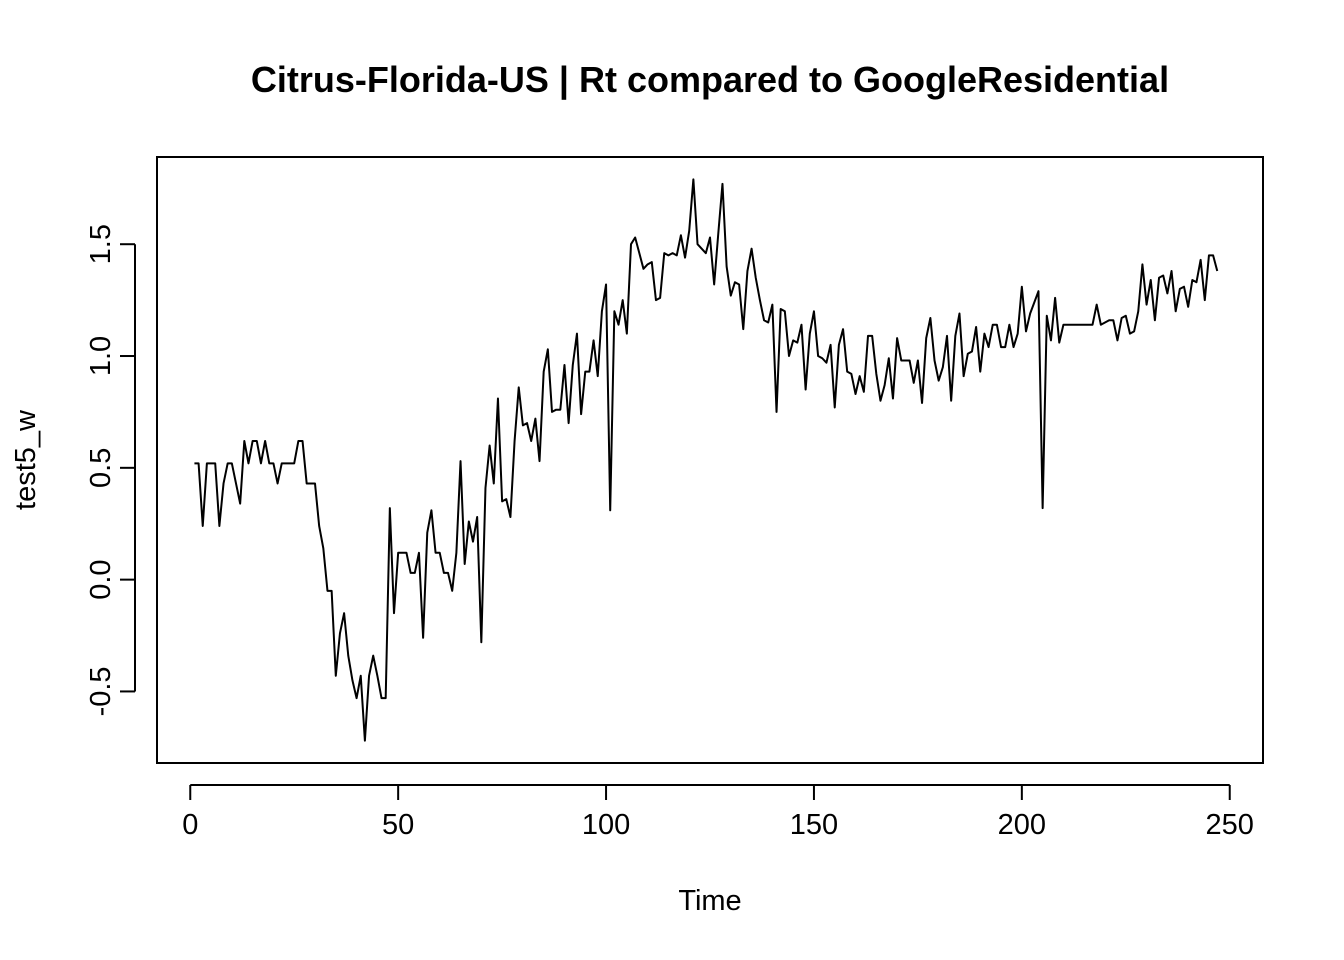 The width and height of the screenshot is (1344, 960). Describe the element at coordinates (1230, 825) in the screenshot. I see `x-tick-label: 250` at that location.